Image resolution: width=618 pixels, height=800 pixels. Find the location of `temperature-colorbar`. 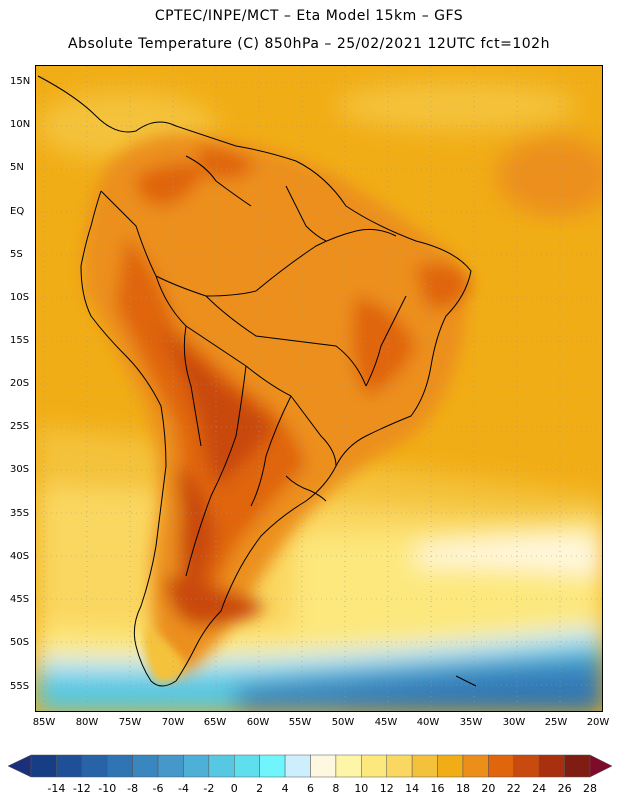

temperature-colorbar is located at coordinates (310, 766).